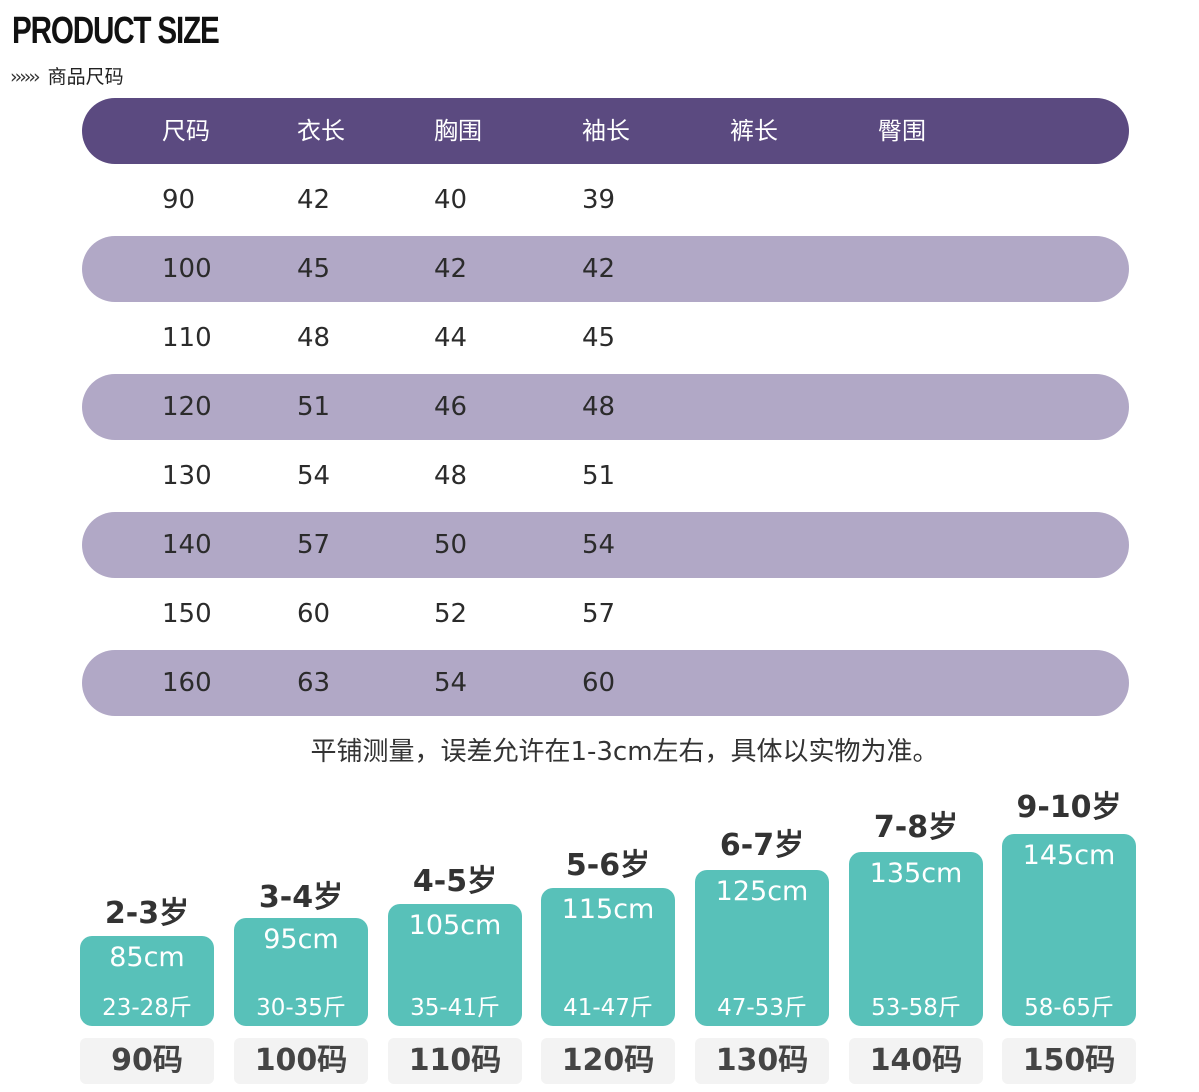  I want to click on weight-value: 30-35斤, so click(301, 1008).